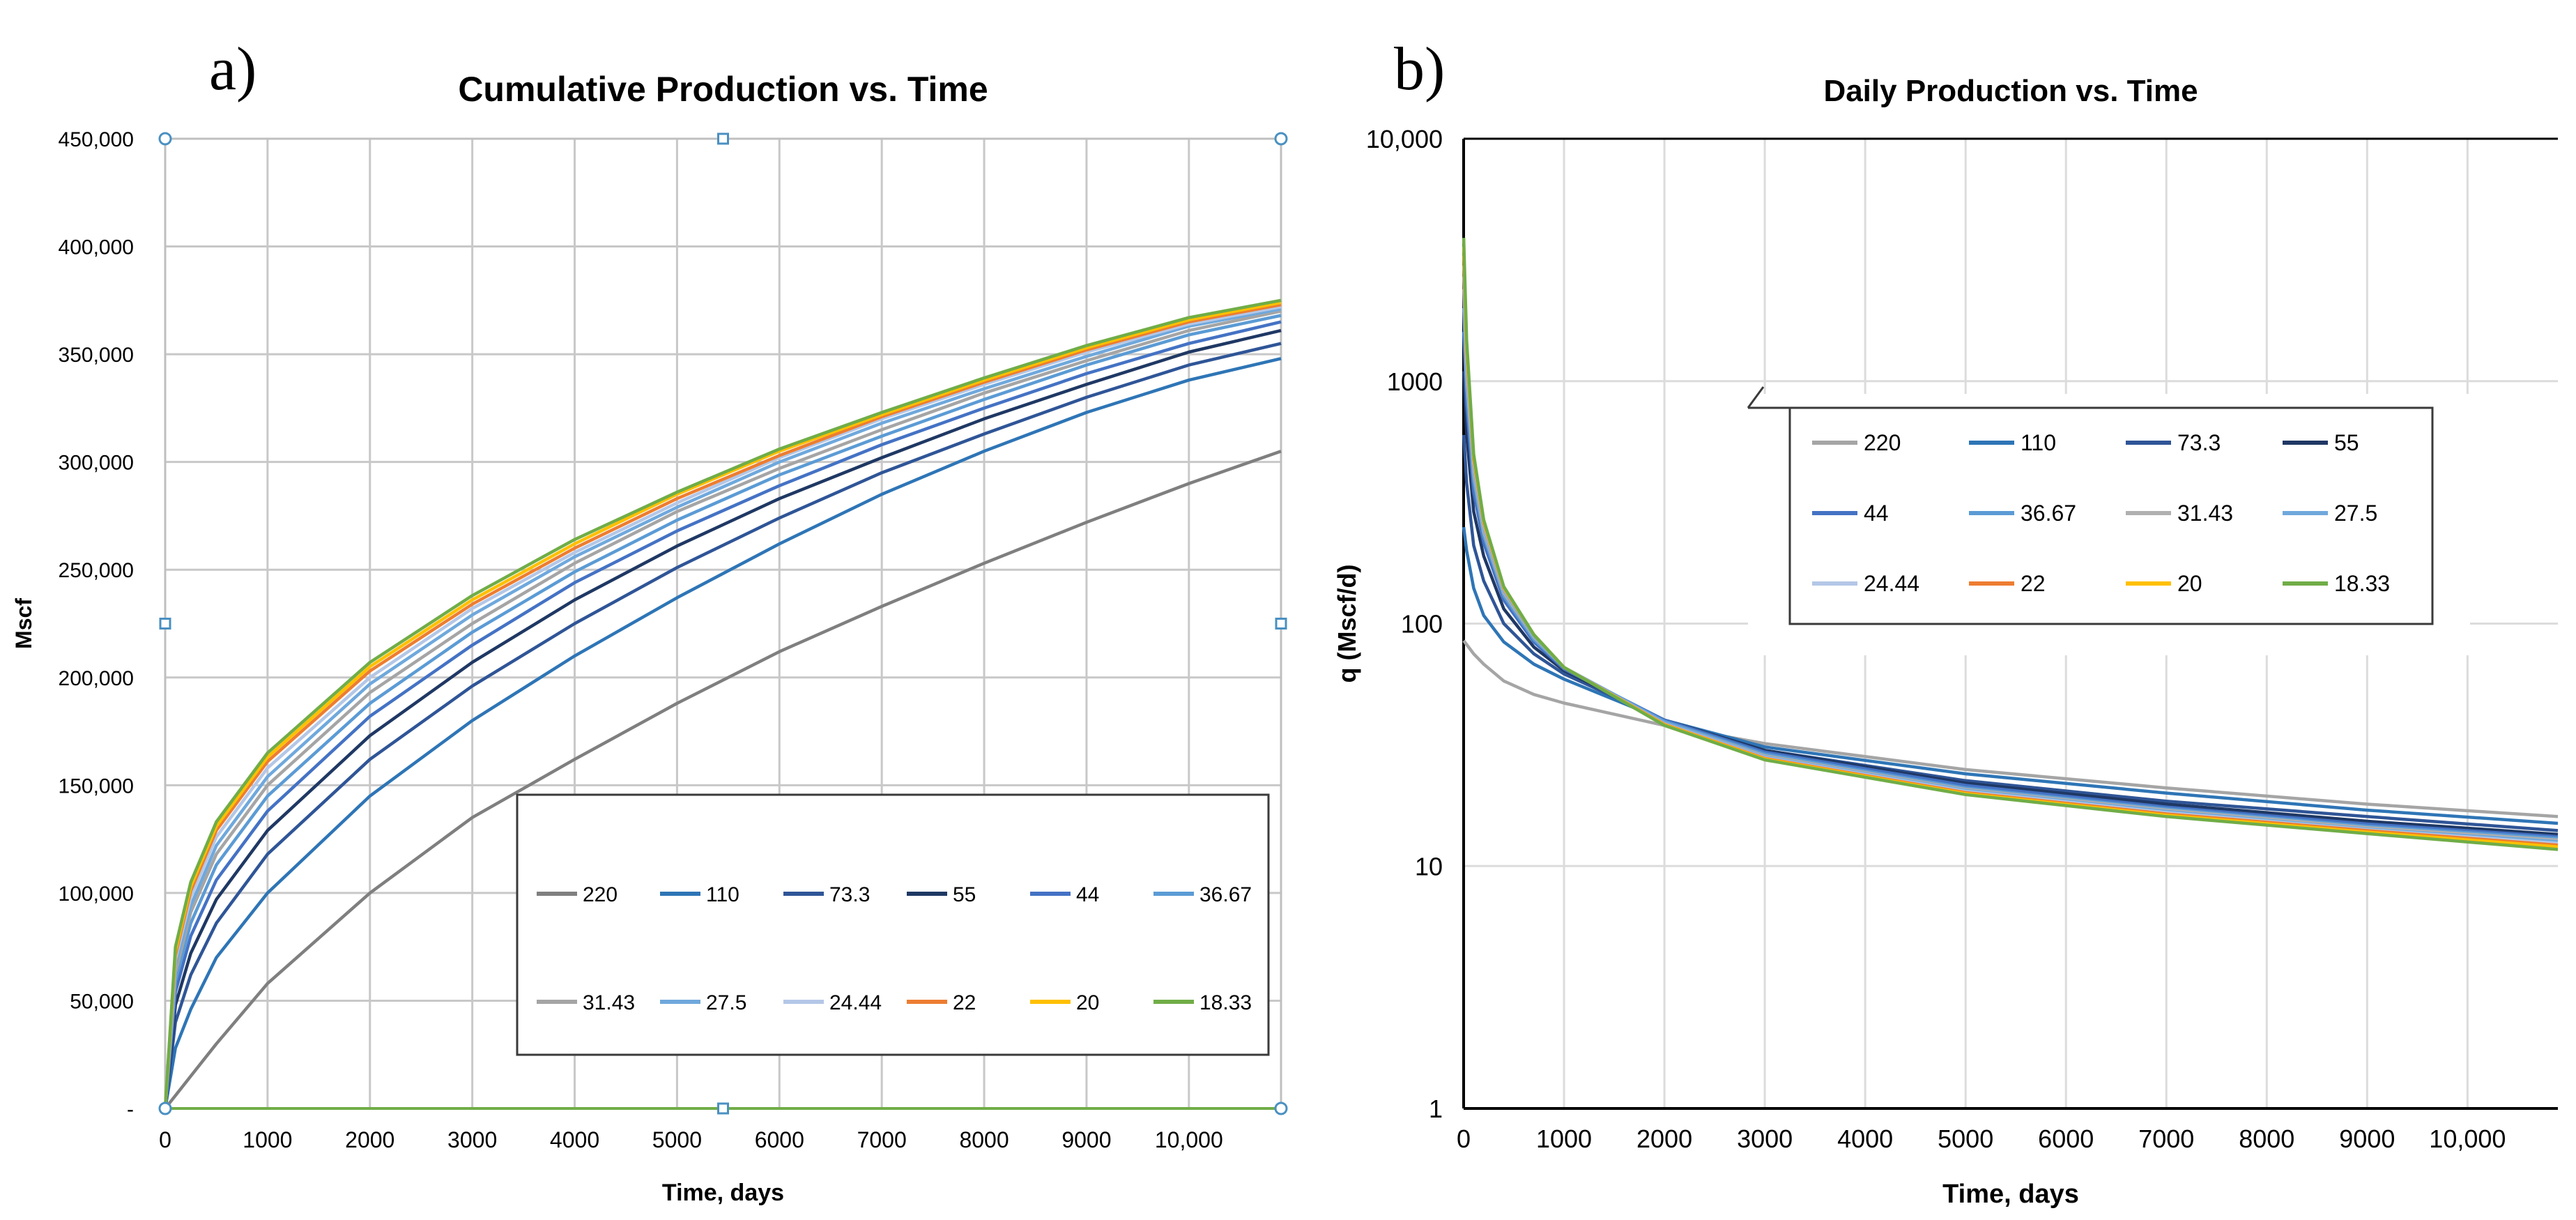 This screenshot has height=1220, width=2576. What do you see at coordinates (97, 678) in the screenshot?
I see `y-tick-label: 200,000` at bounding box center [97, 678].